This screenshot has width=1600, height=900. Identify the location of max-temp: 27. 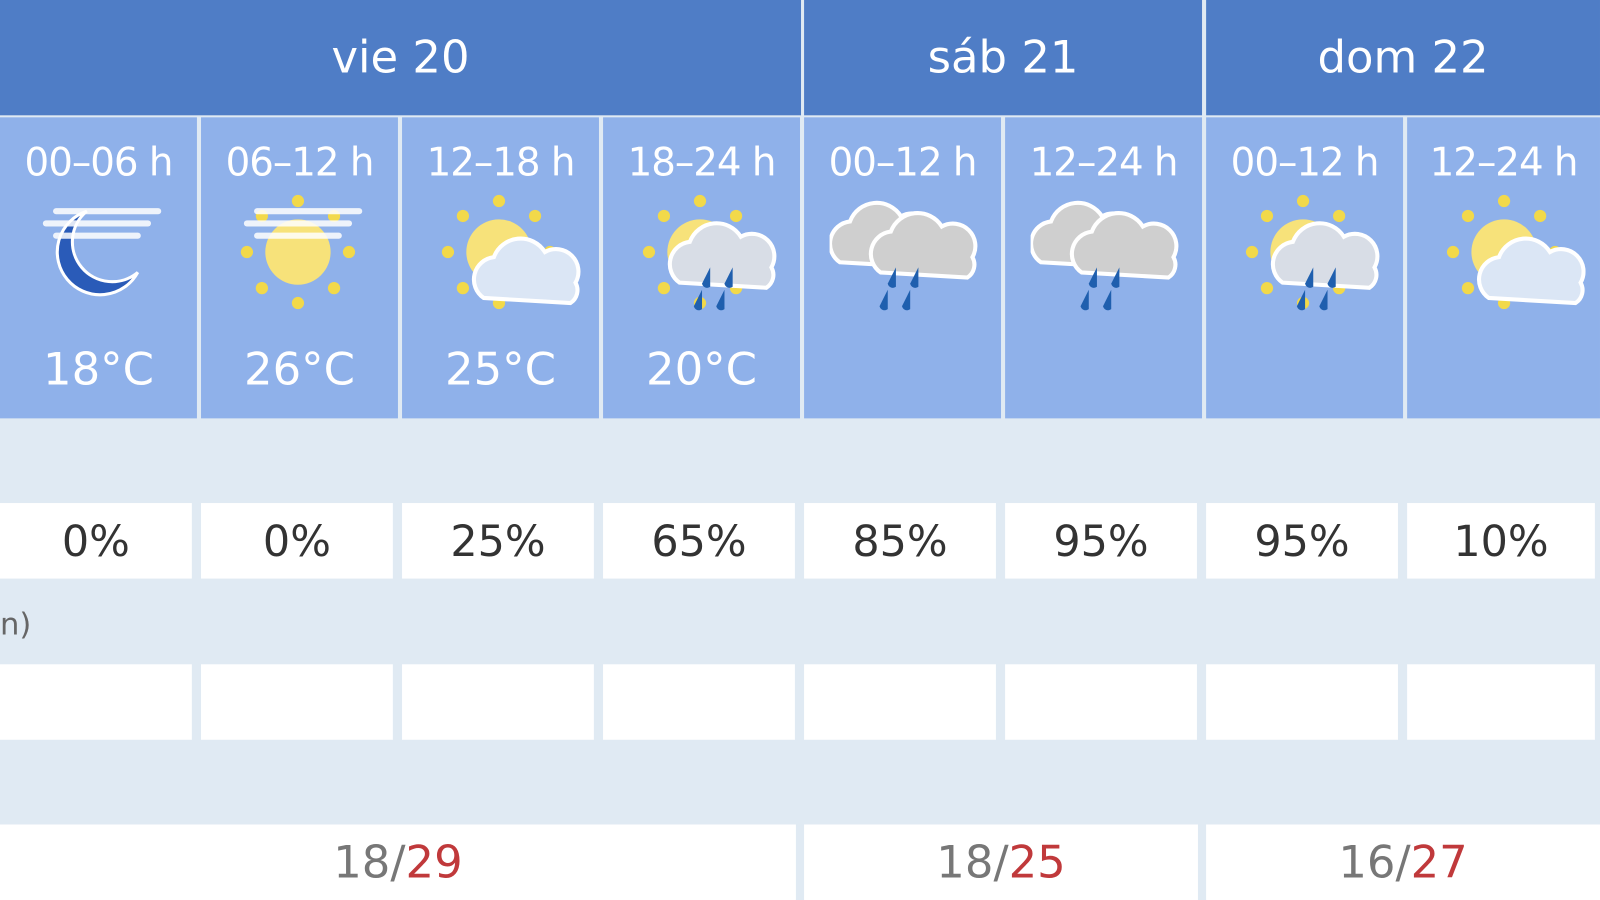
(1439, 862).